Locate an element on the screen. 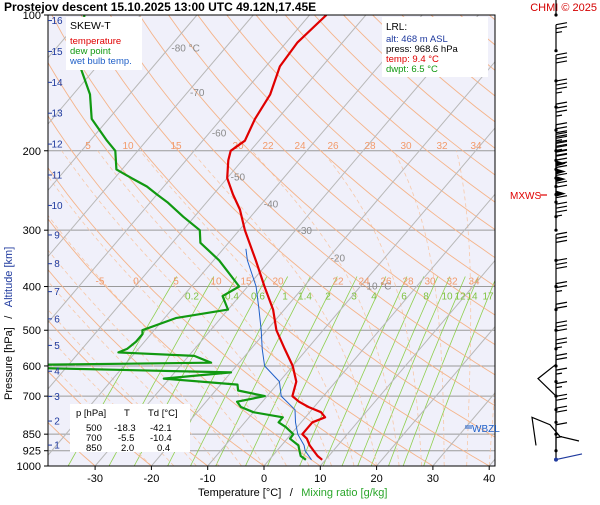  dry-adiabat-label: 0 is located at coordinates (136, 282).